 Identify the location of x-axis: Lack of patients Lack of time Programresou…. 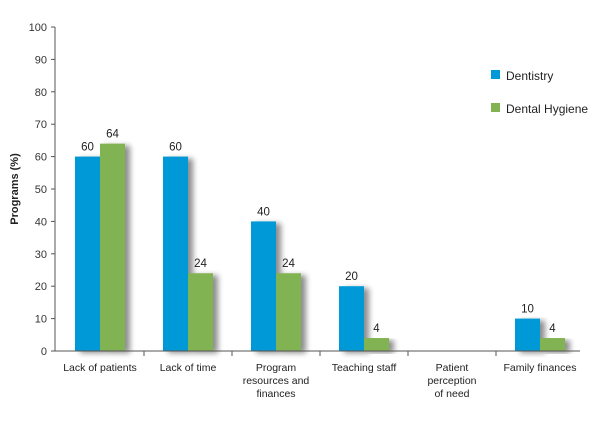
(317, 375).